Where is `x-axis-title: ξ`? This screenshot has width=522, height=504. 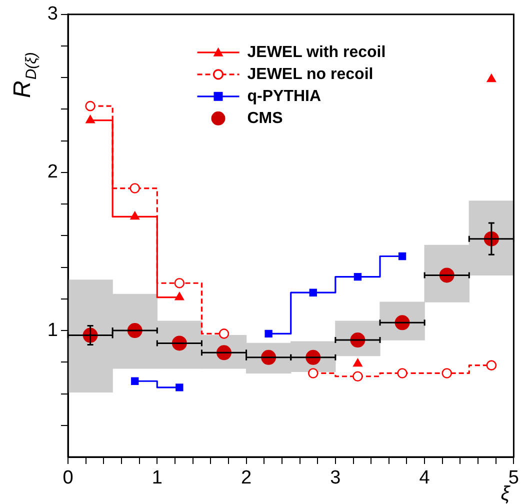 x-axis-title: ξ is located at coordinates (505, 493).